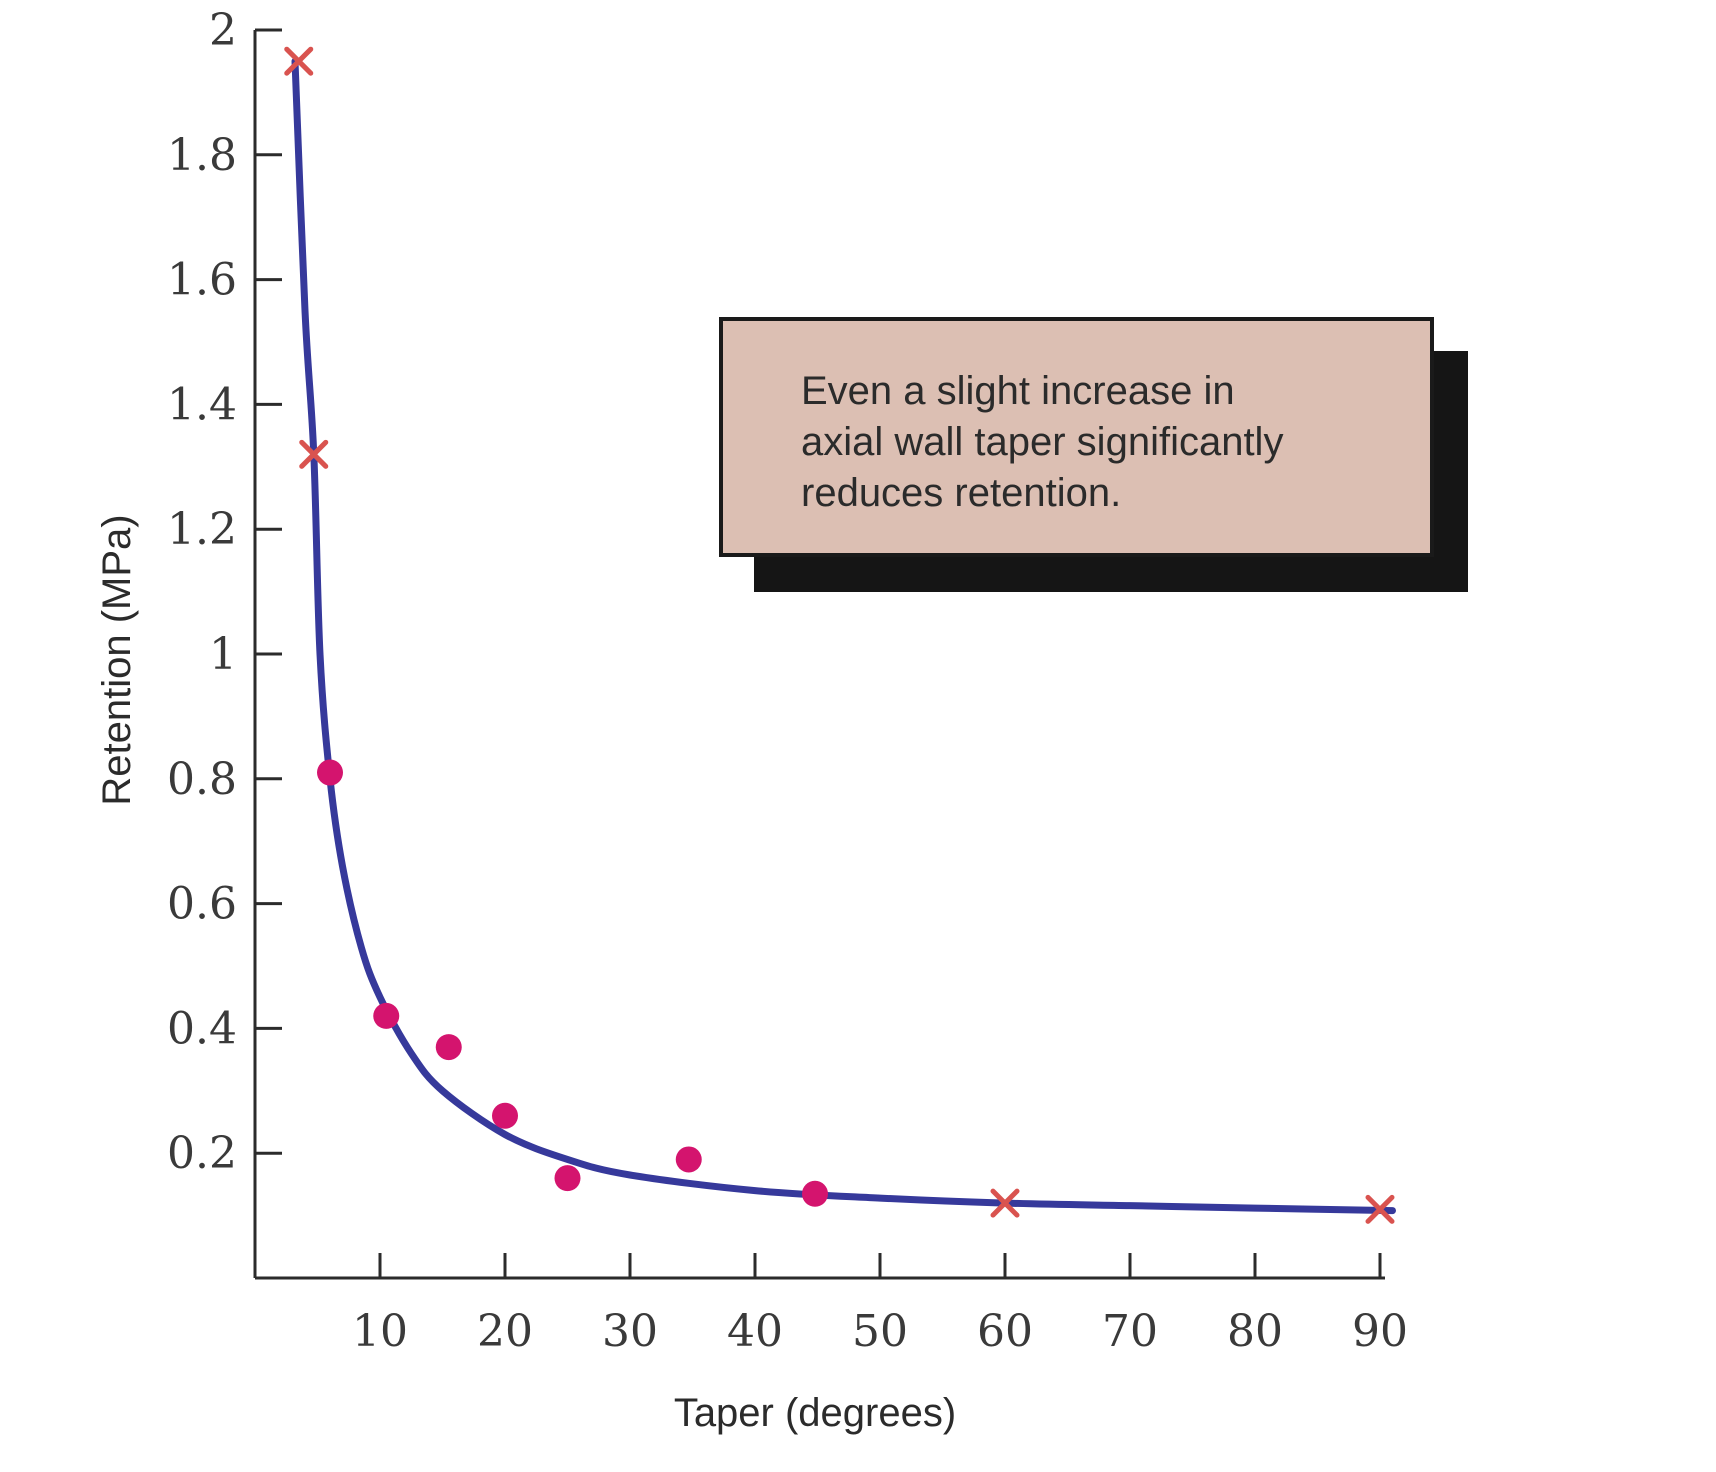  What do you see at coordinates (117, 659) in the screenshot?
I see `y-axis-title: Retention (MPa)` at bounding box center [117, 659].